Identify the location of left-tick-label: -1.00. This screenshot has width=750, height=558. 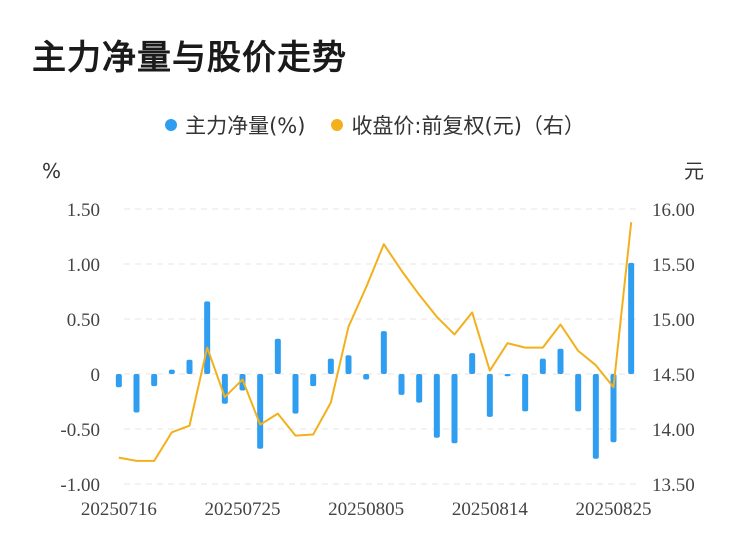
(80, 485).